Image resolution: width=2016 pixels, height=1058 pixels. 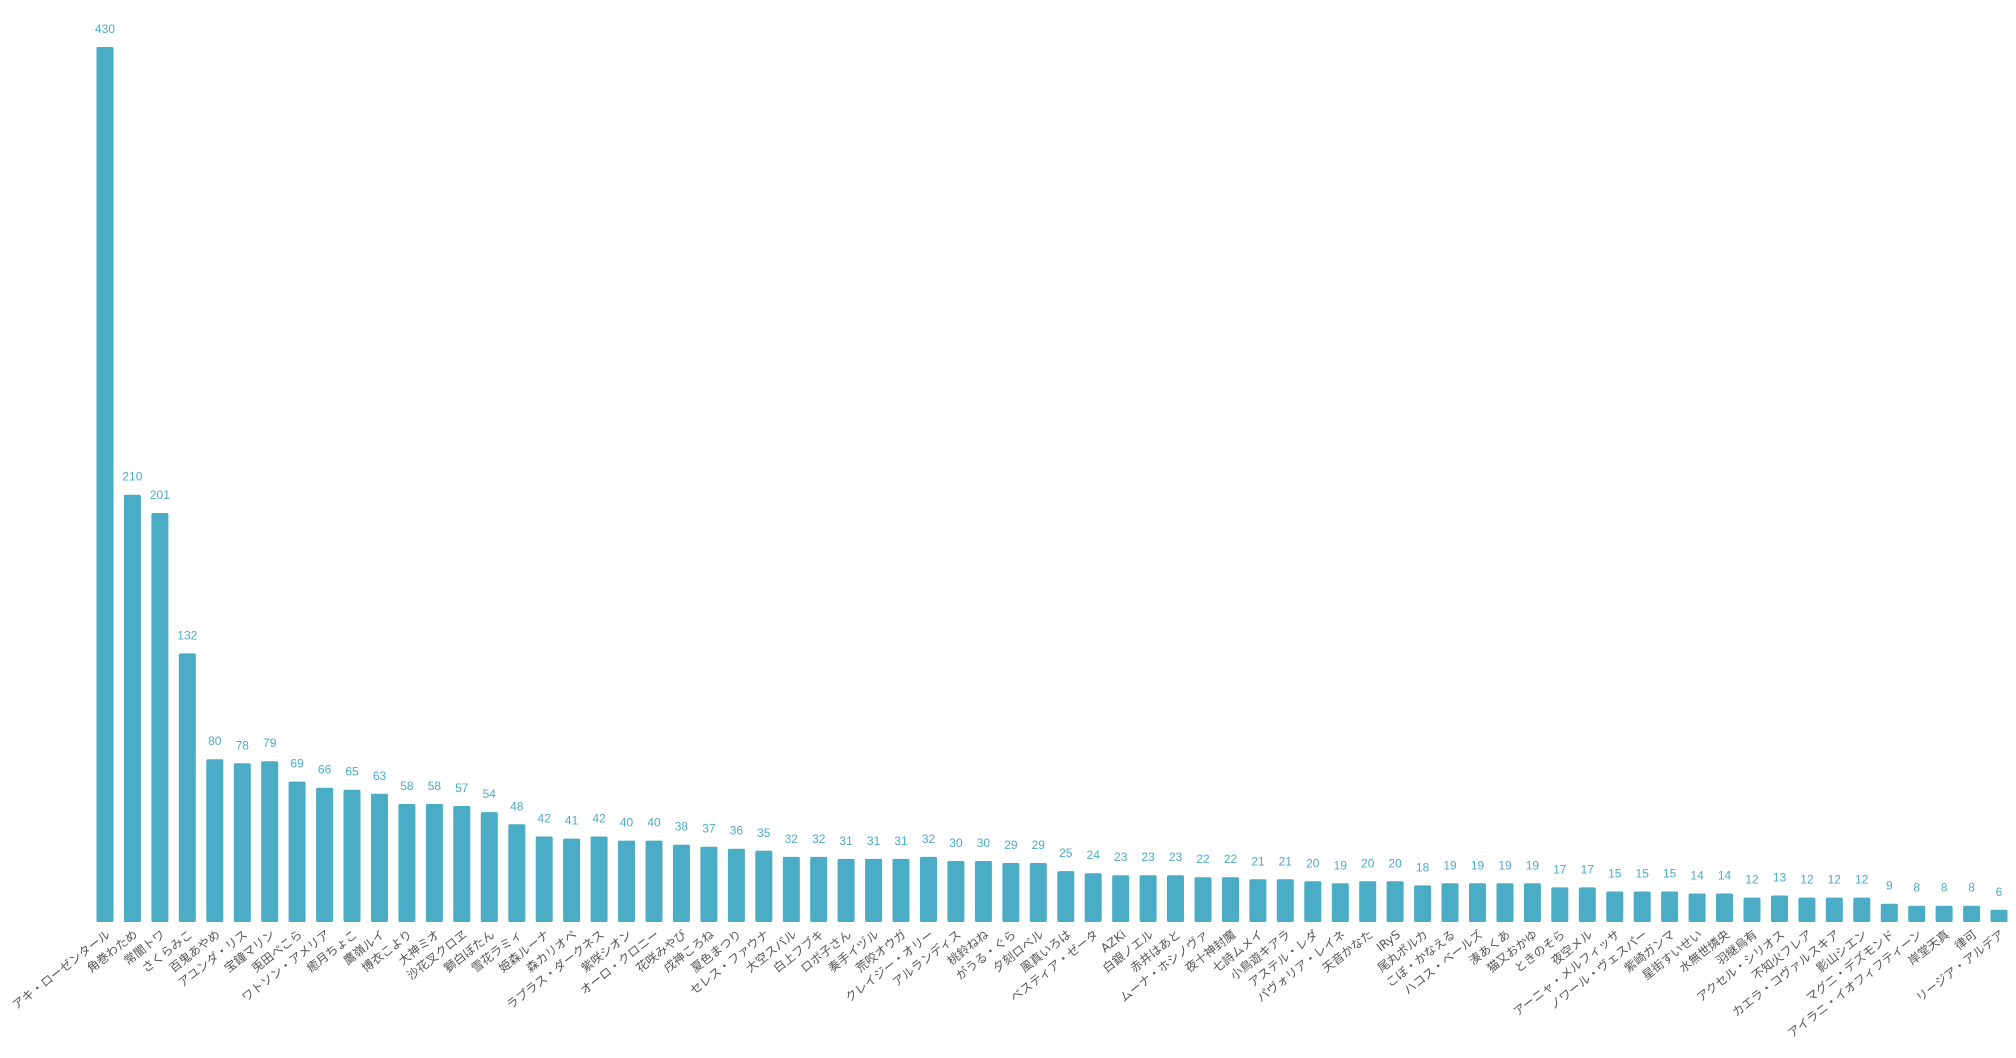 What do you see at coordinates (1203, 859) in the screenshot?
I see `value-label: 22` at bounding box center [1203, 859].